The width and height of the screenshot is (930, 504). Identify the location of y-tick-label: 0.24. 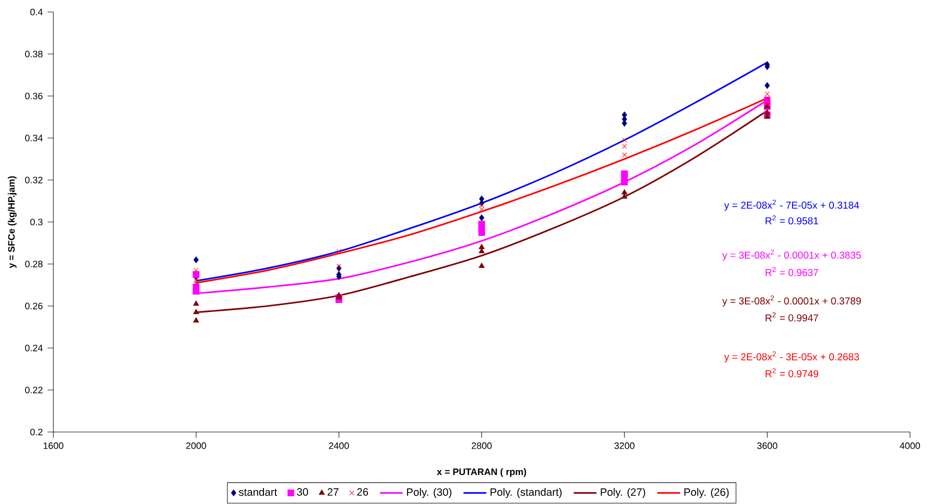
(34, 348).